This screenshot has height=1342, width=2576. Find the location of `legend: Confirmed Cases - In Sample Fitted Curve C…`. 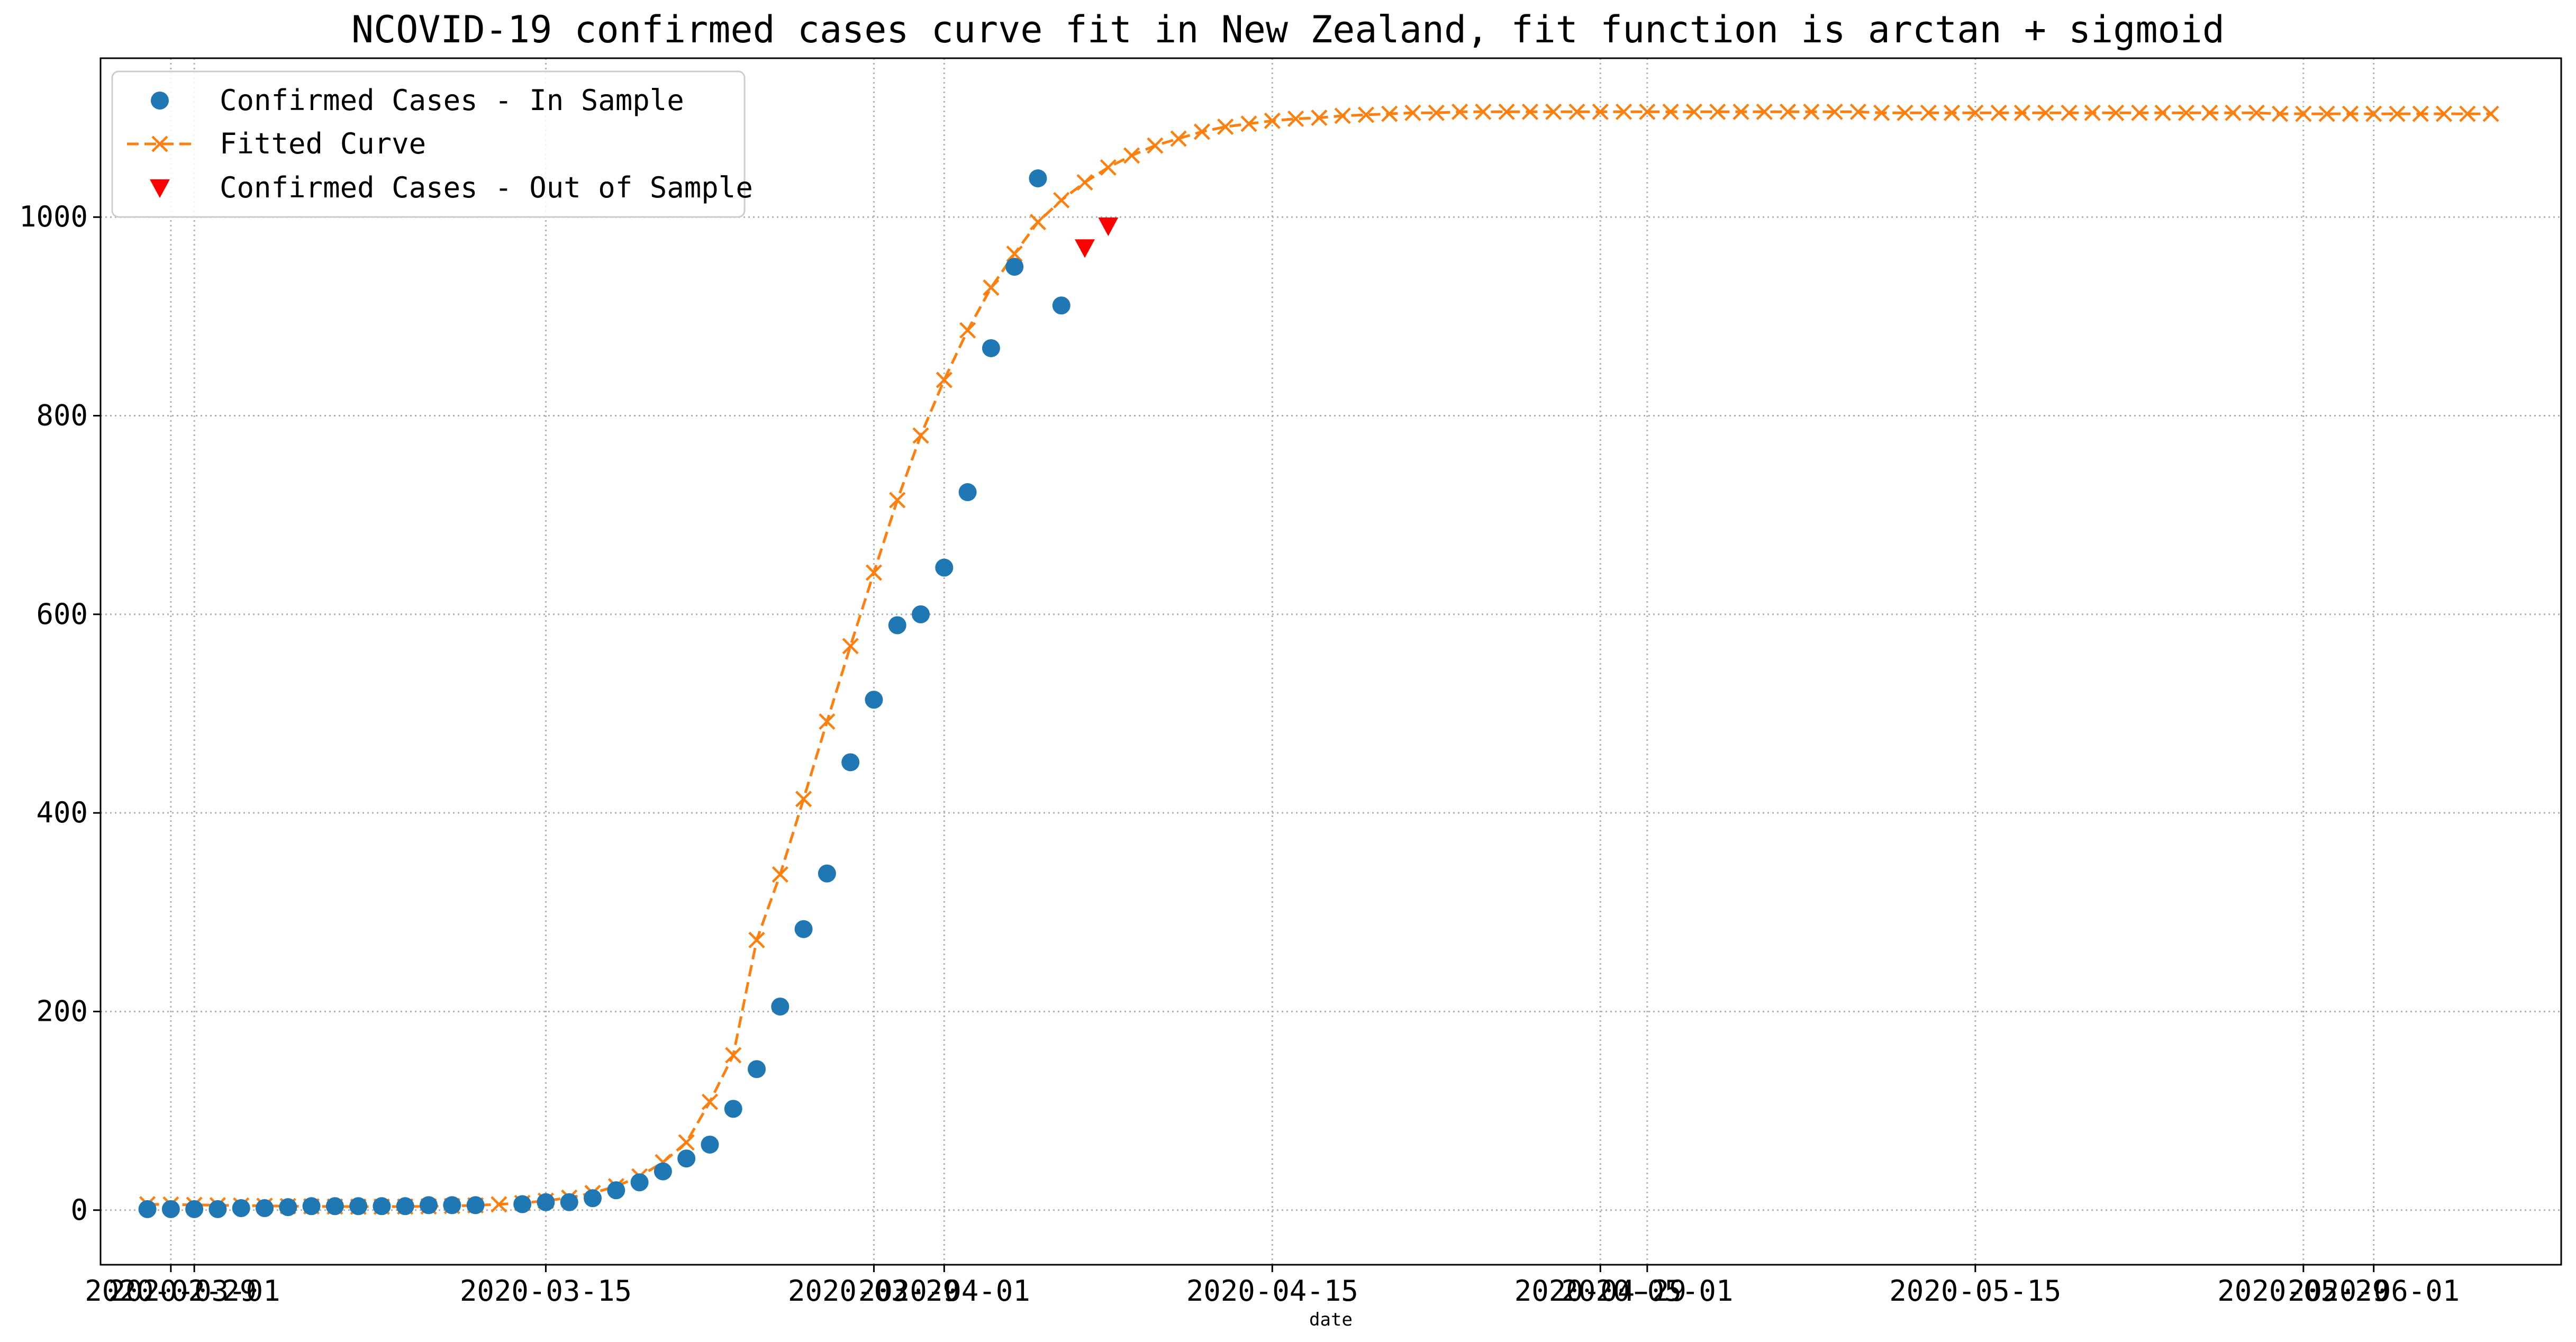

legend: Confirmed Cases - In Sample Fitted Curve C… is located at coordinates (432, 144).